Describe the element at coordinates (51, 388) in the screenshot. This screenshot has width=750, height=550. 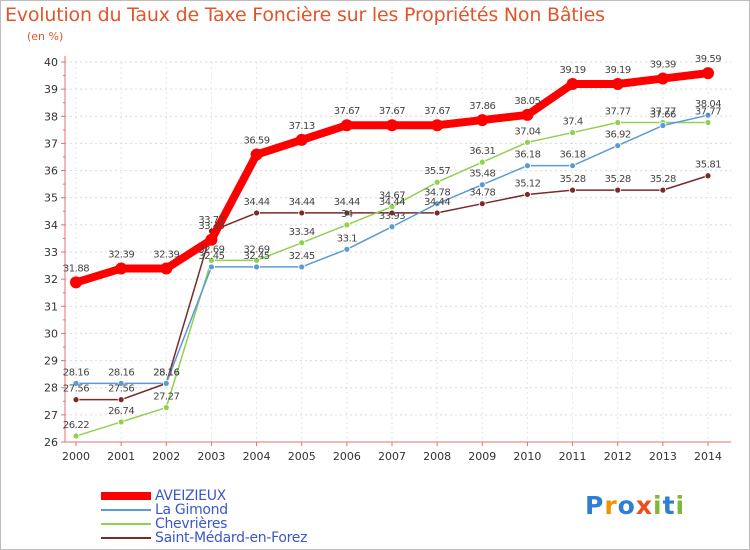
I see `y-tick-label-28: 28` at that location.